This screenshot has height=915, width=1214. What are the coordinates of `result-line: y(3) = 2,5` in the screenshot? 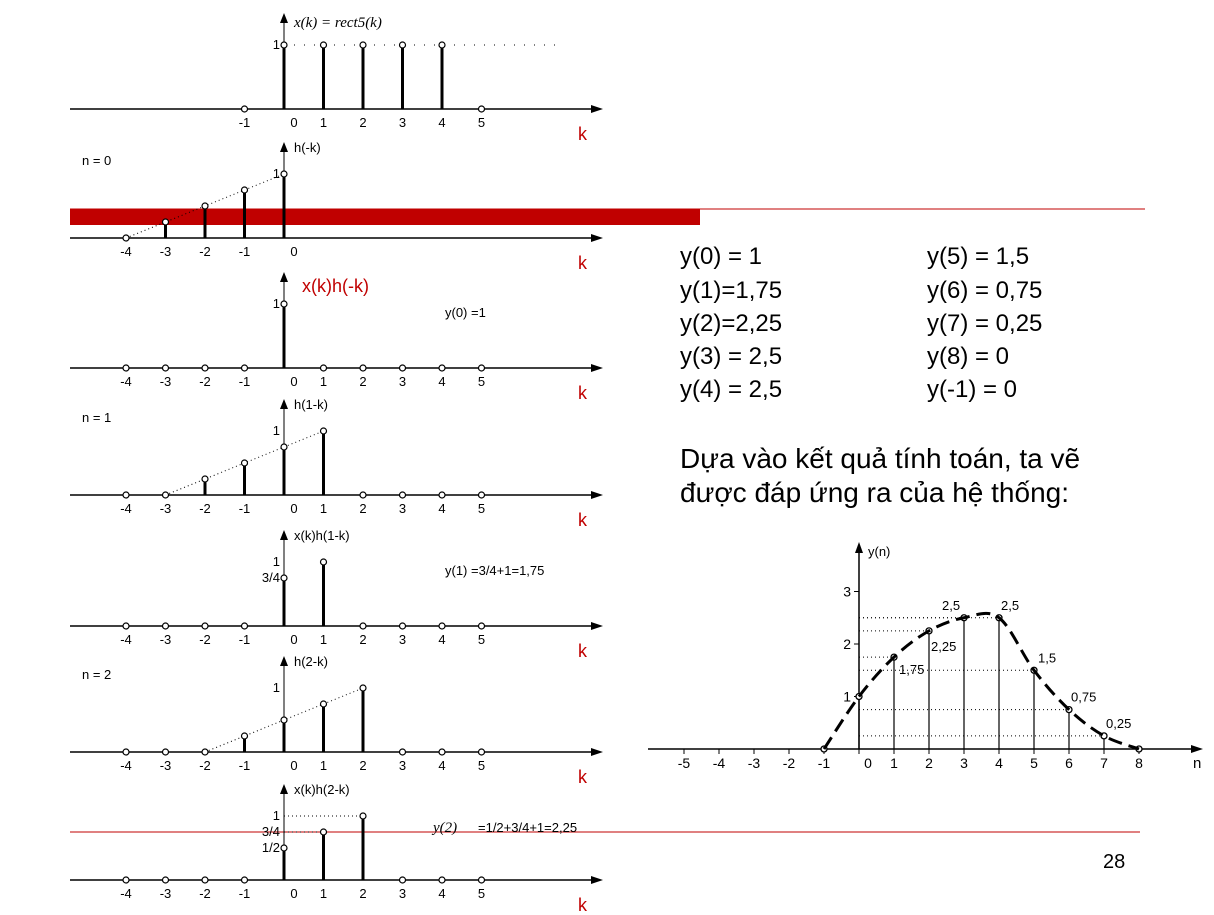 It's located at (731, 356).